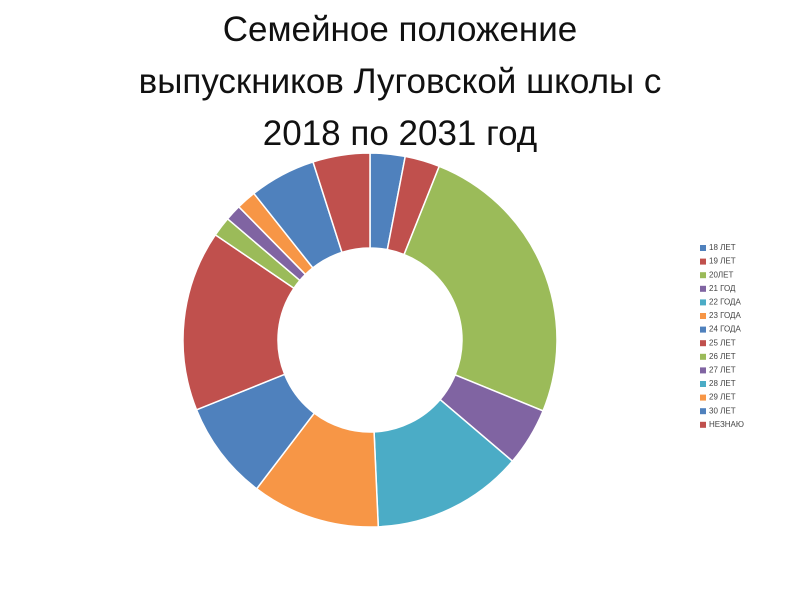  I want to click on legend-label: 29 ЛЕТ, so click(722, 397).